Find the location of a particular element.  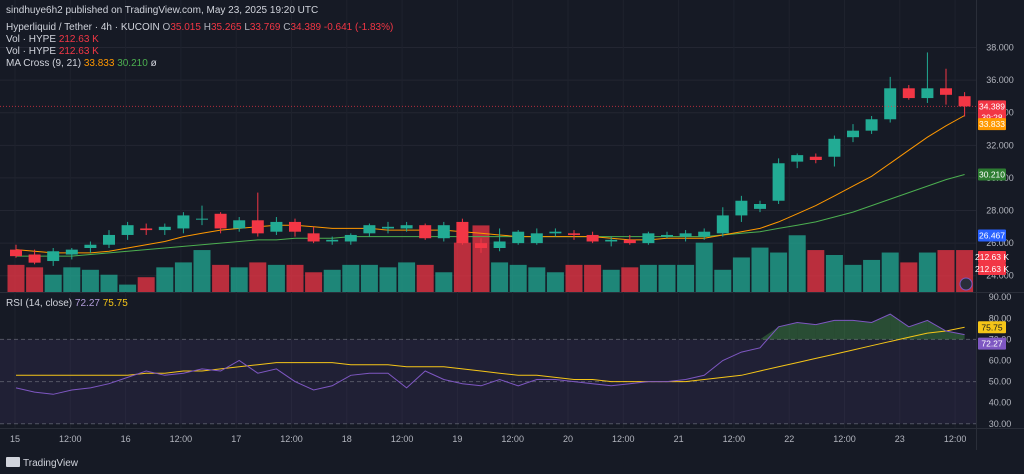

ma-extra-value: ø is located at coordinates (153, 63).